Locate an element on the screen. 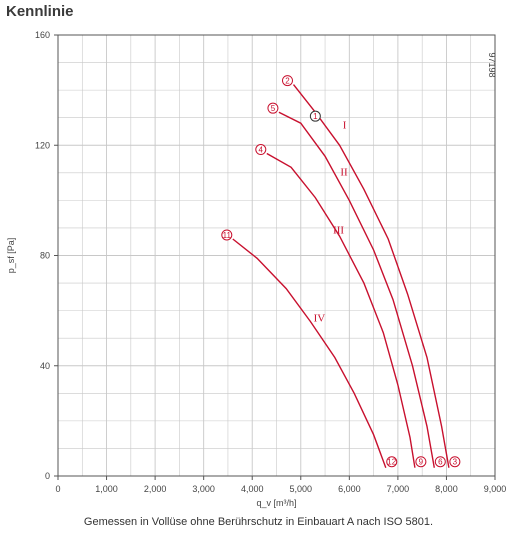 Image resolution: width=517 pixels, height=536 pixels. start-marker-II-label: 5 is located at coordinates (273, 108).